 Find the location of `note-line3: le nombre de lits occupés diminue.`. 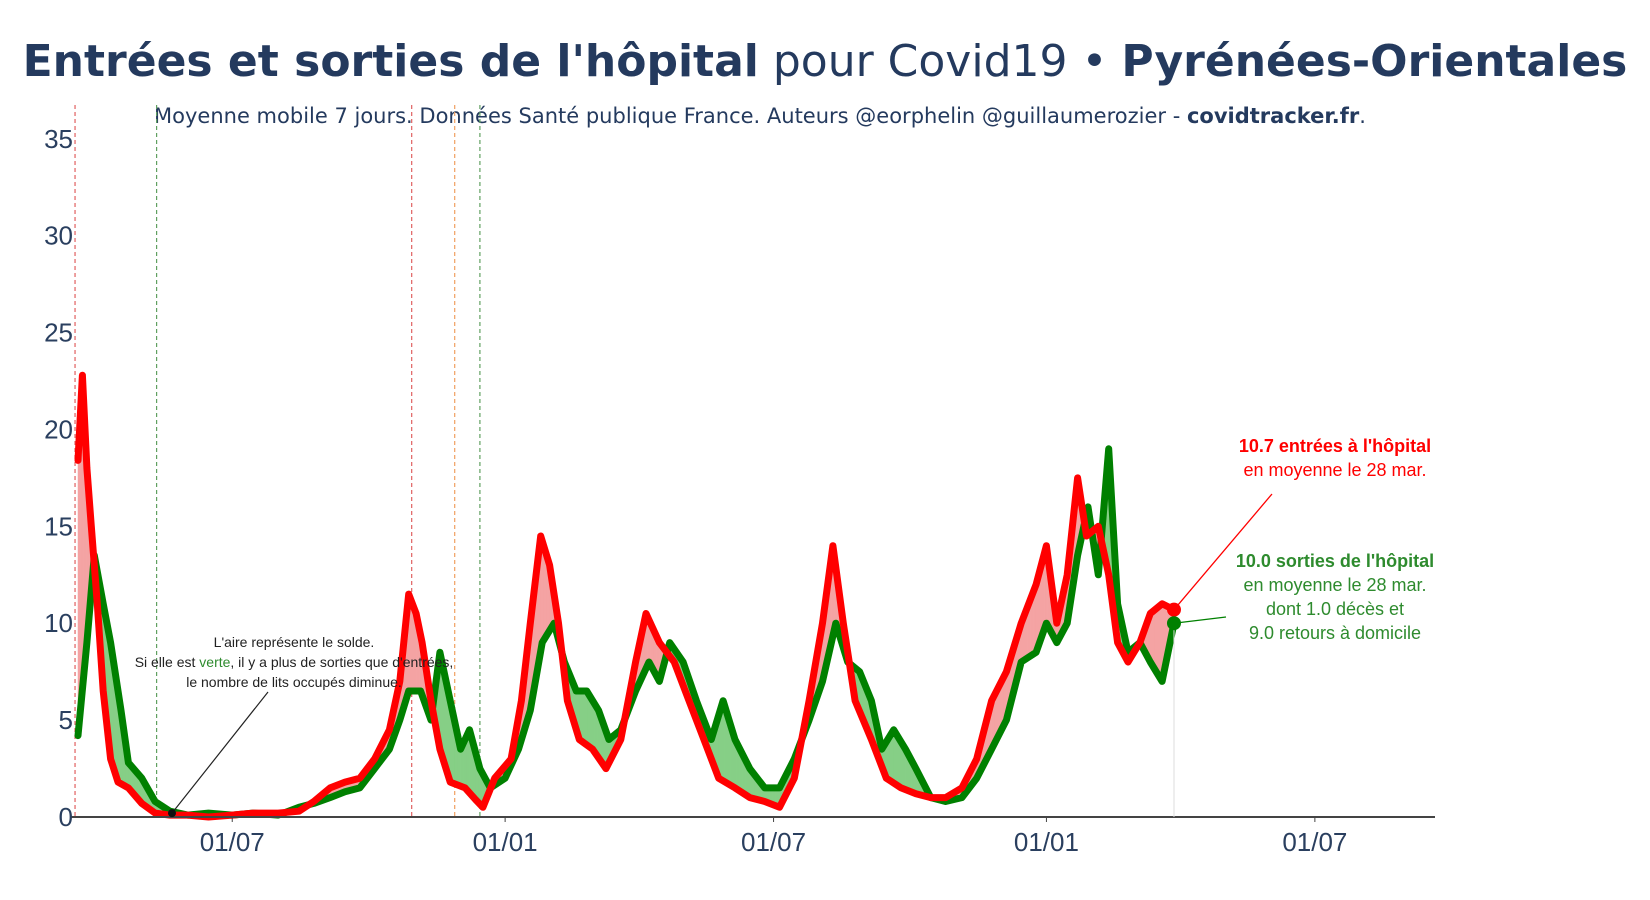

note-line3: le nombre de lits occupés diminue. is located at coordinates (294, 682).